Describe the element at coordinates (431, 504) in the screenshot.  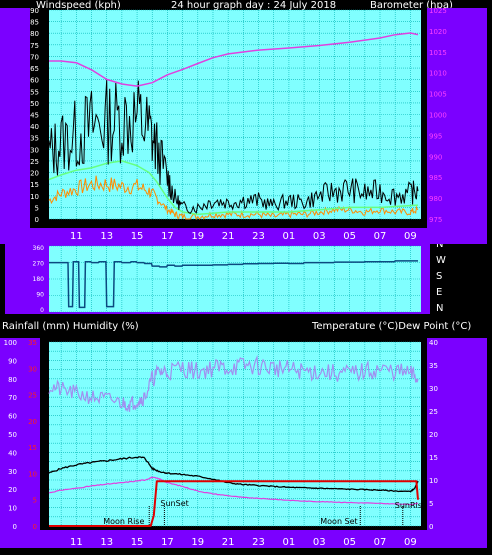
I see `temperature-tick-label: 5` at that location.